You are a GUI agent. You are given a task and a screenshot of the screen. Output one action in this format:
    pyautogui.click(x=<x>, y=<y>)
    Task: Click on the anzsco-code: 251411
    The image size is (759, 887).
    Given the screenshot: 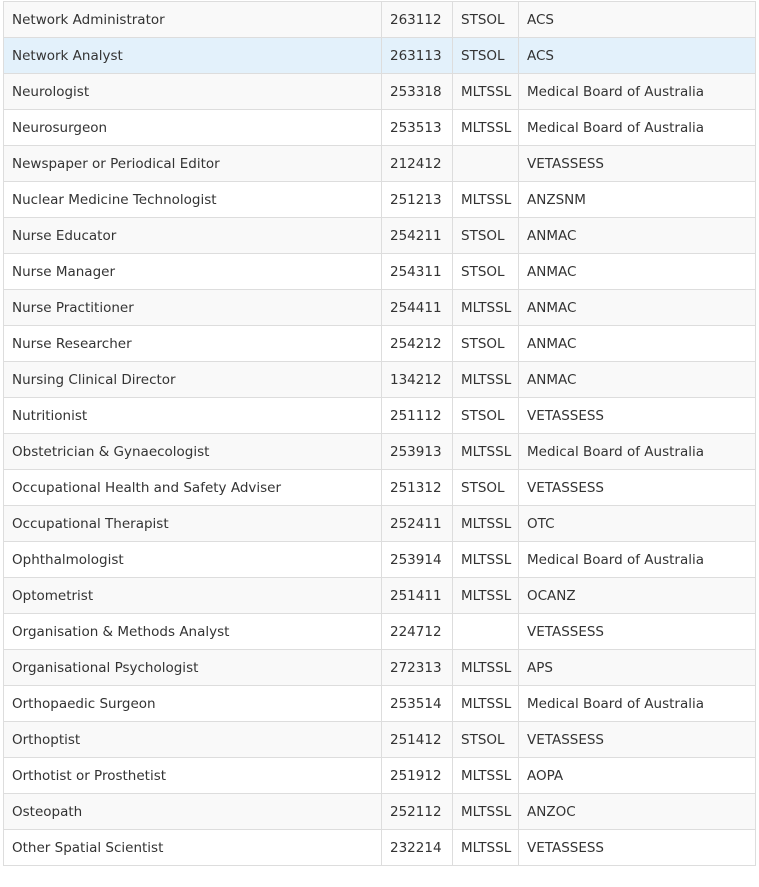 What is the action you would take?
    pyautogui.click(x=417, y=595)
    